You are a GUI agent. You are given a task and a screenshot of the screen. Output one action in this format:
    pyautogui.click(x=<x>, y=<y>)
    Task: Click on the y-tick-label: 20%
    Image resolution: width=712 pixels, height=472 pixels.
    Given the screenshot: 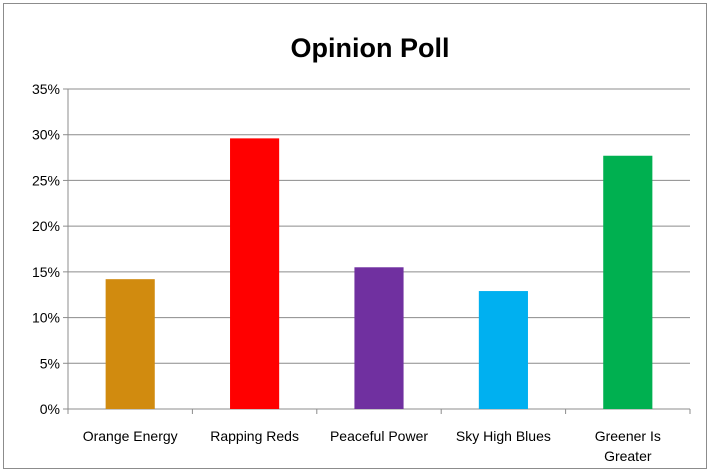 What is the action you would take?
    pyautogui.click(x=46, y=226)
    